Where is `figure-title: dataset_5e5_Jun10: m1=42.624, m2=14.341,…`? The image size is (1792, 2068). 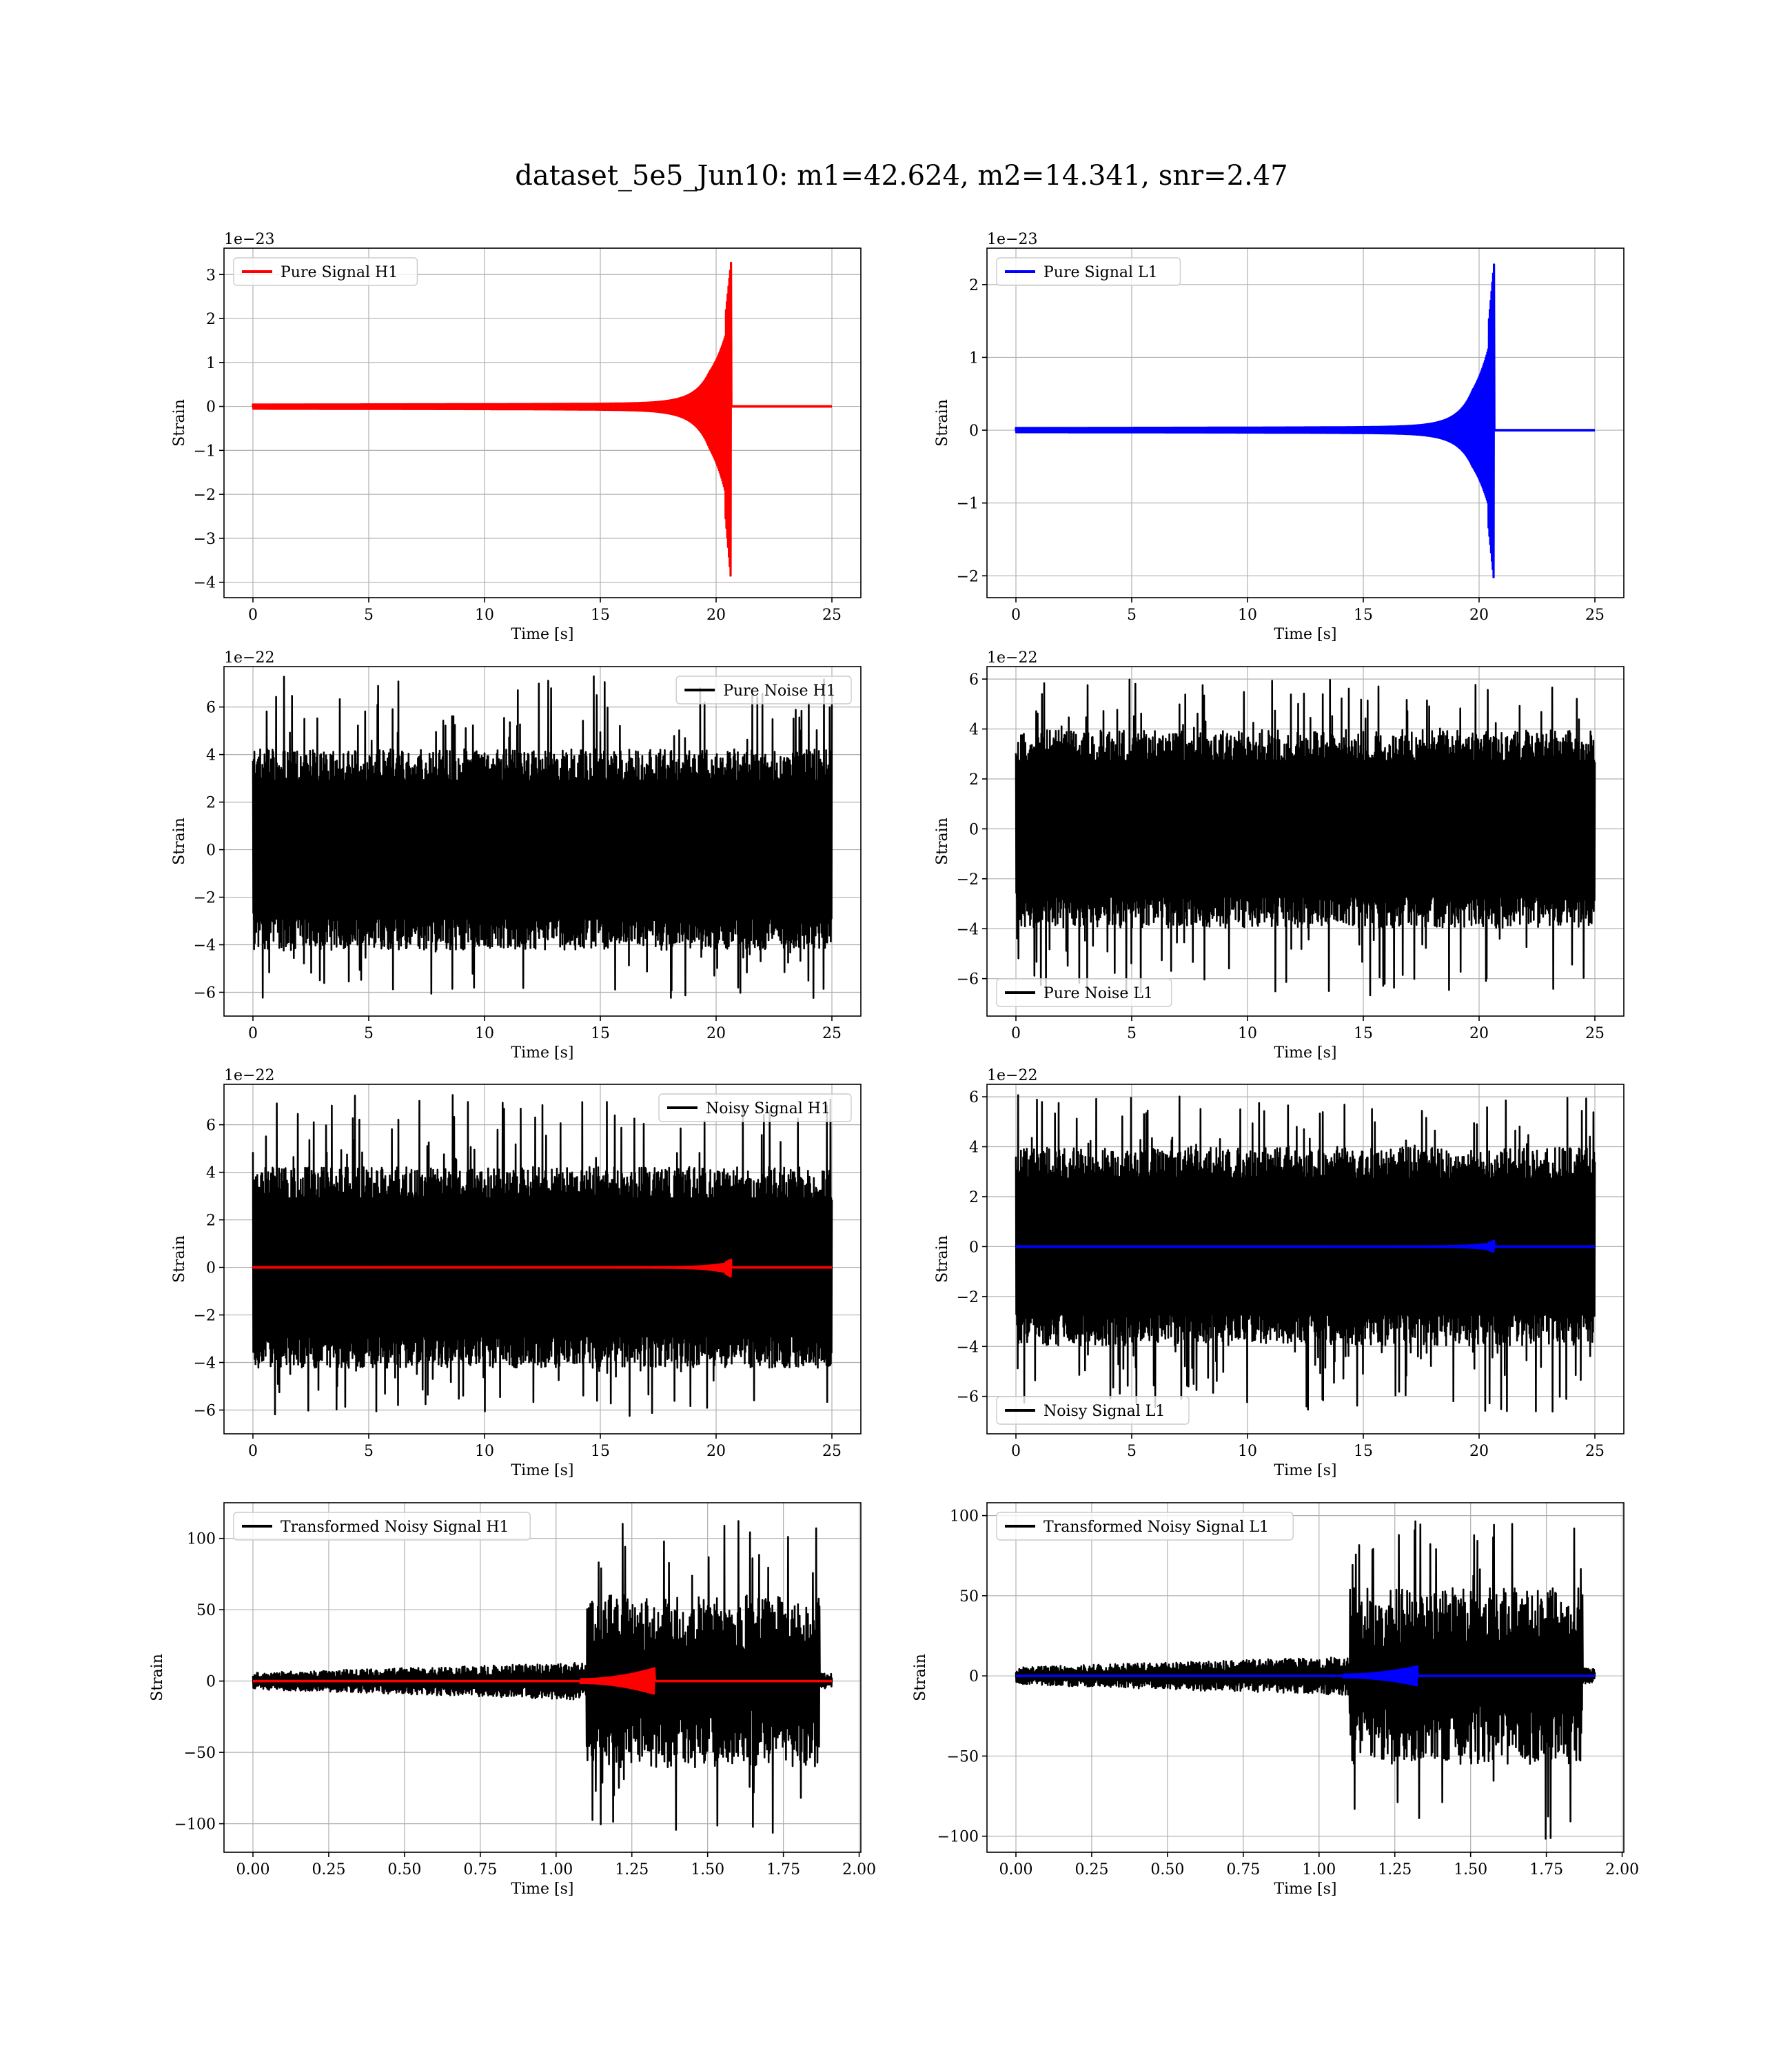
figure-title: dataset_5e5_Jun10: m1=42.624, m2=14.341,… is located at coordinates (901, 176).